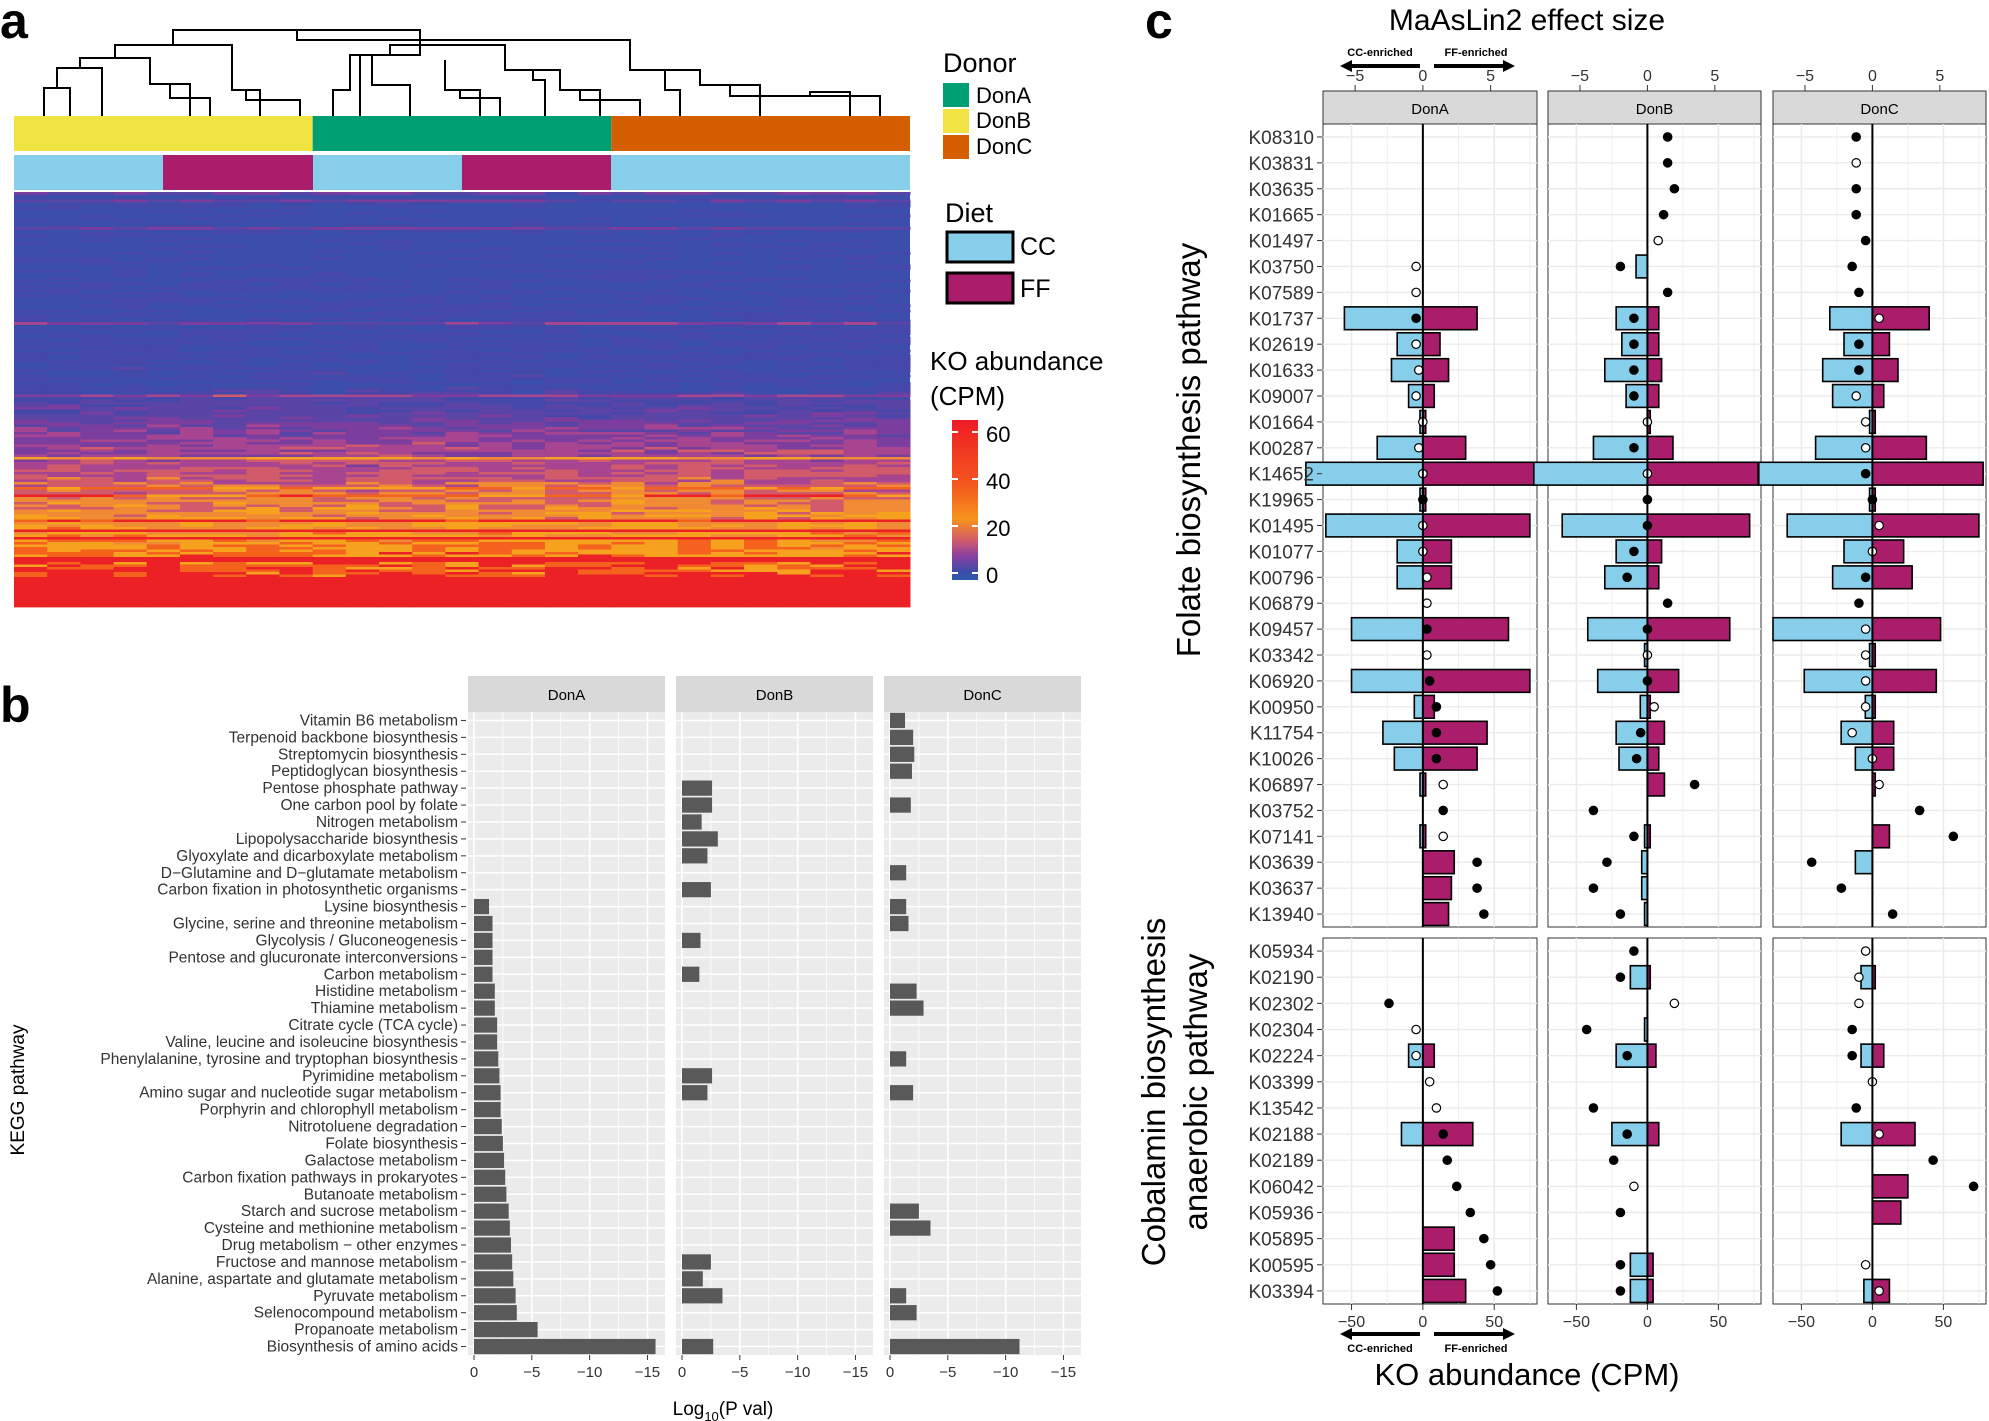 This screenshot has height=1421, width=1989. What do you see at coordinates (956, 95) in the screenshot?
I see `legend-donor-swatch-dona` at bounding box center [956, 95].